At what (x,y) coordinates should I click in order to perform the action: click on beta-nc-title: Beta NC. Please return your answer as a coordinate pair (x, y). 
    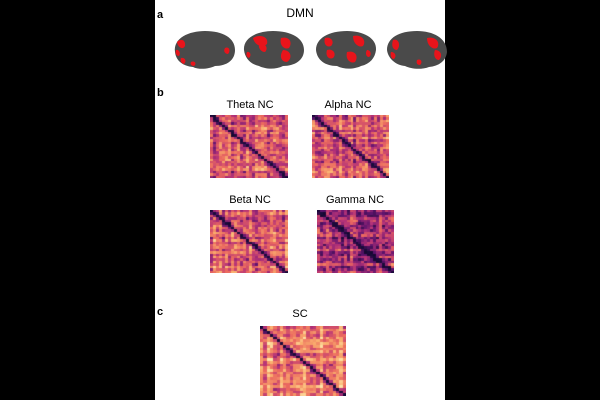
    Looking at the image, I should click on (250, 200).